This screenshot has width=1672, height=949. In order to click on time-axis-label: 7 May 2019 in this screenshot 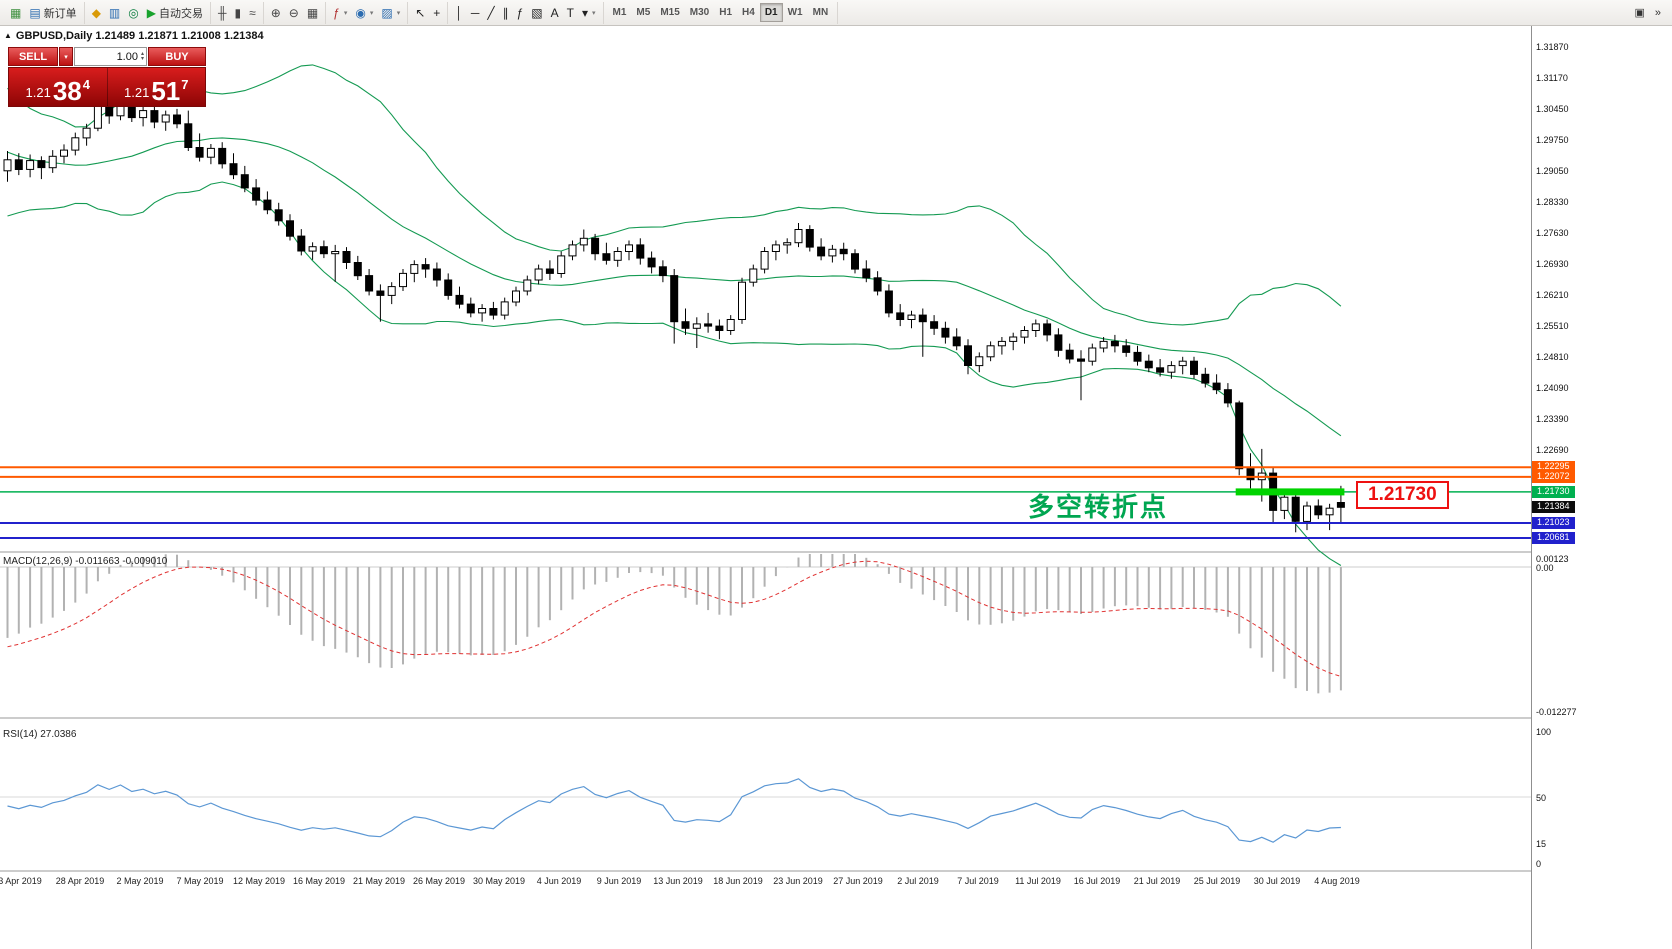, I will do `click(200, 881)`.